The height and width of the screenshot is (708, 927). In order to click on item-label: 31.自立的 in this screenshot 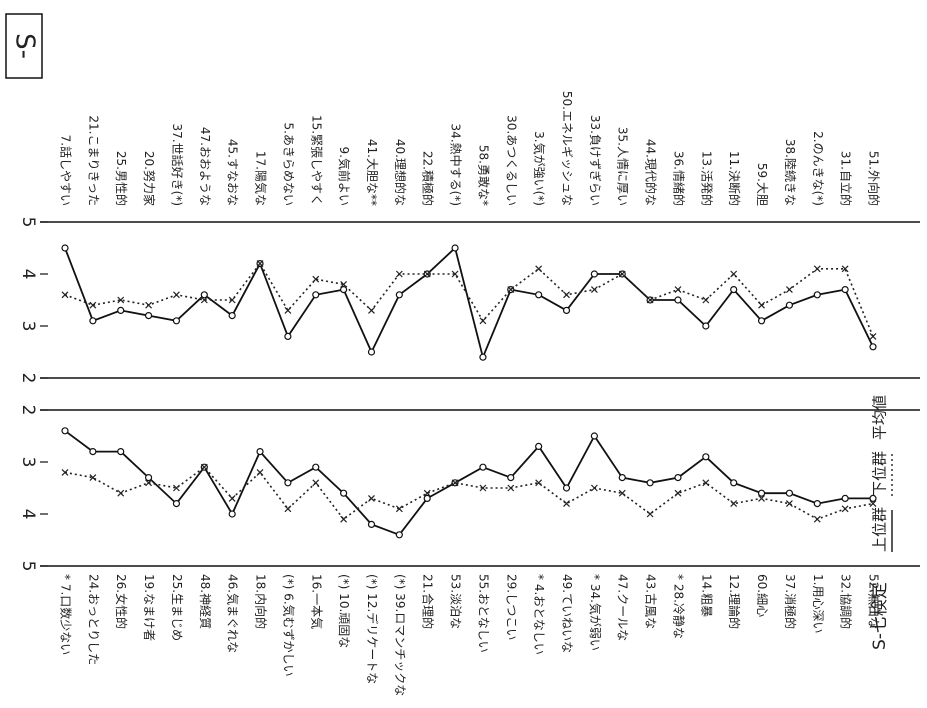, I will do `click(846, 178)`.